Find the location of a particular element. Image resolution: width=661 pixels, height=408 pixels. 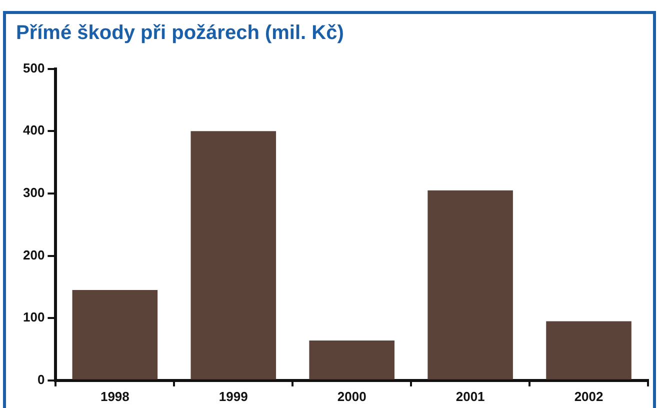

chart-title: Přímé škody při požárech (mil. Kč) is located at coordinates (180, 33).